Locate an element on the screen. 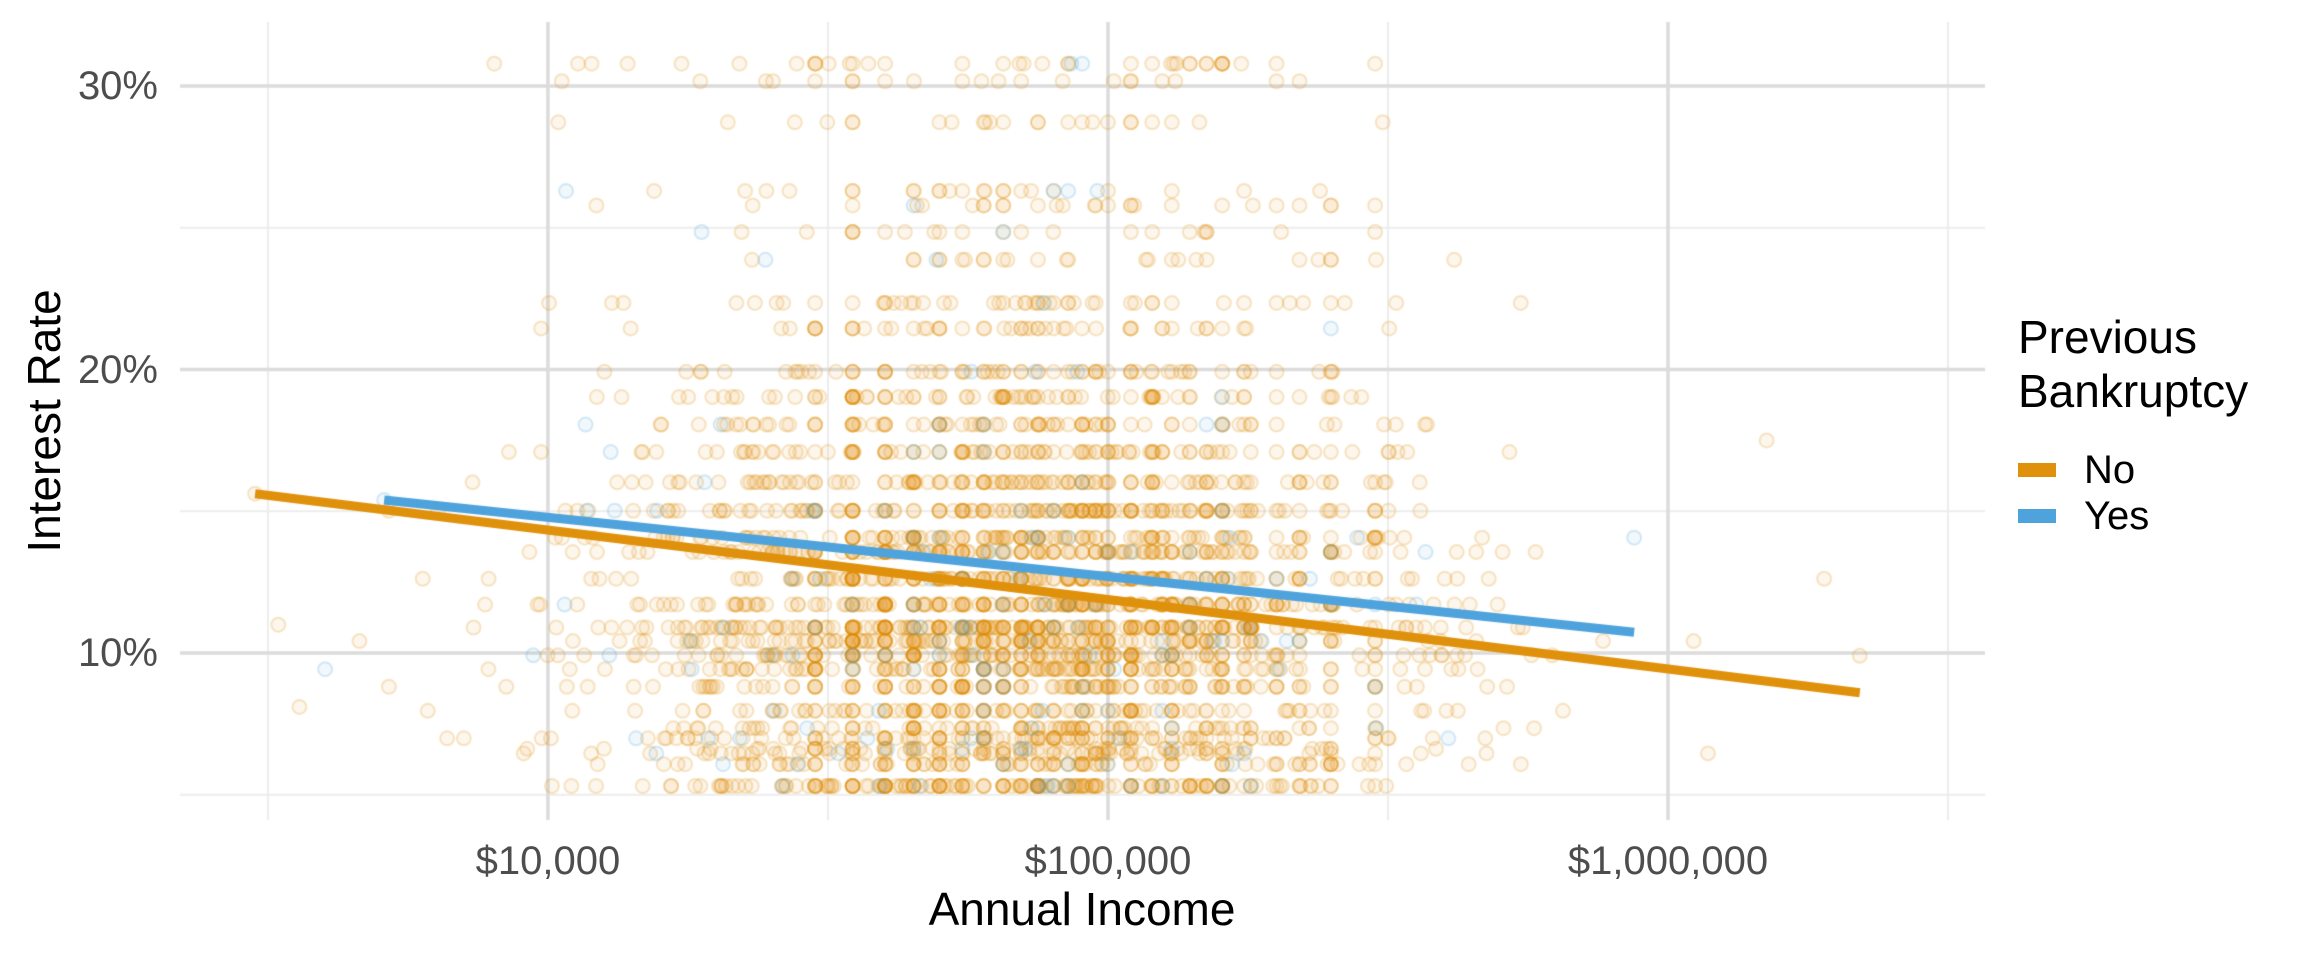 This screenshot has width=2304, height=960. legend-entry-yes: Yes is located at coordinates (2161, 516).